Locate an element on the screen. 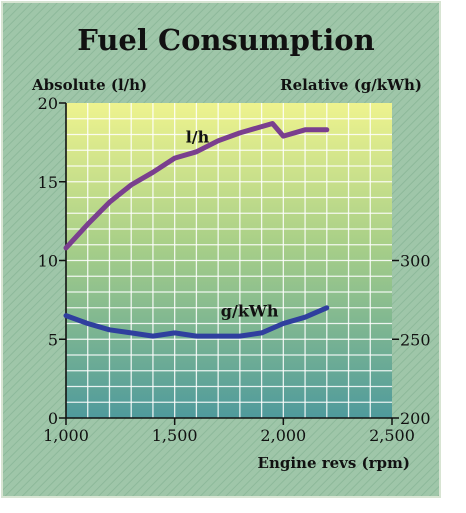 This screenshot has height=513, width=466. right-tick-label: 200 is located at coordinates (415, 418).